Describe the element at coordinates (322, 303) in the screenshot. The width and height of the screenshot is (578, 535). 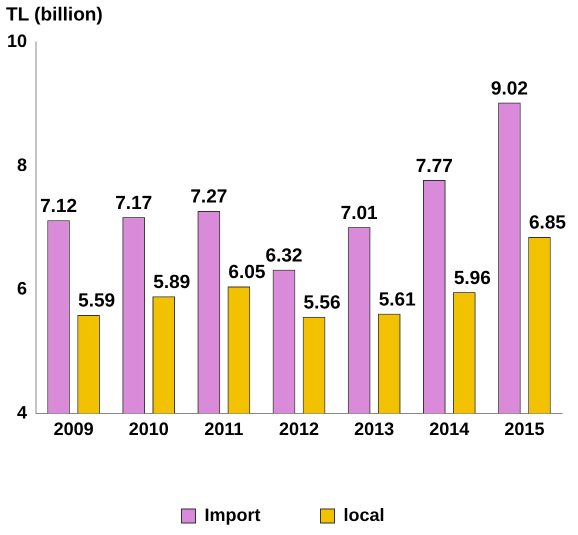
I see `data-label: 5.56` at that location.